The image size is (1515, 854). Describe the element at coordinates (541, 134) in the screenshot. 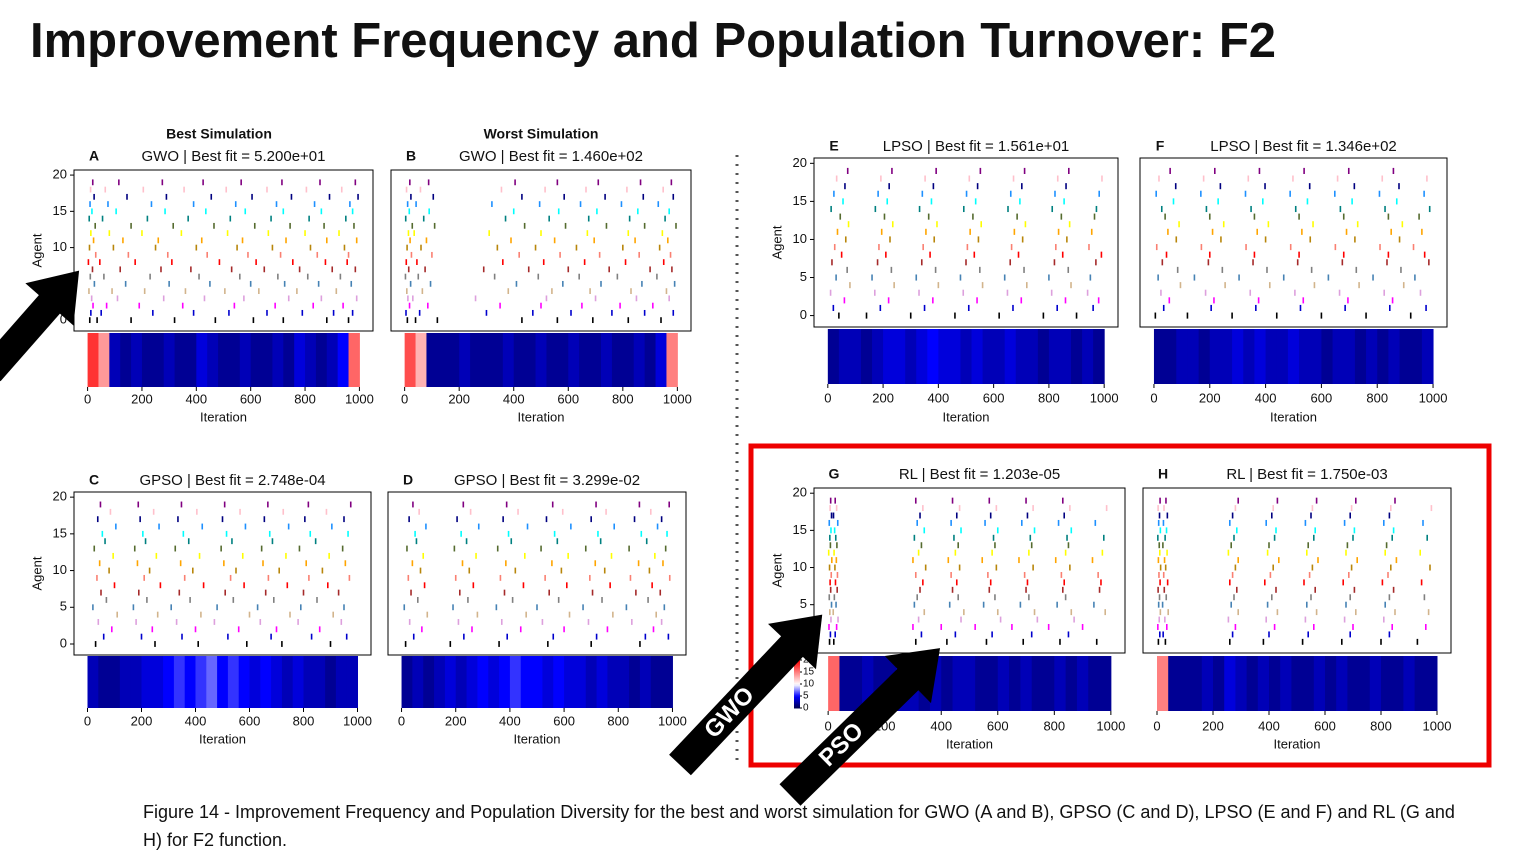

I see `column-header: Worst Simulation` at that location.